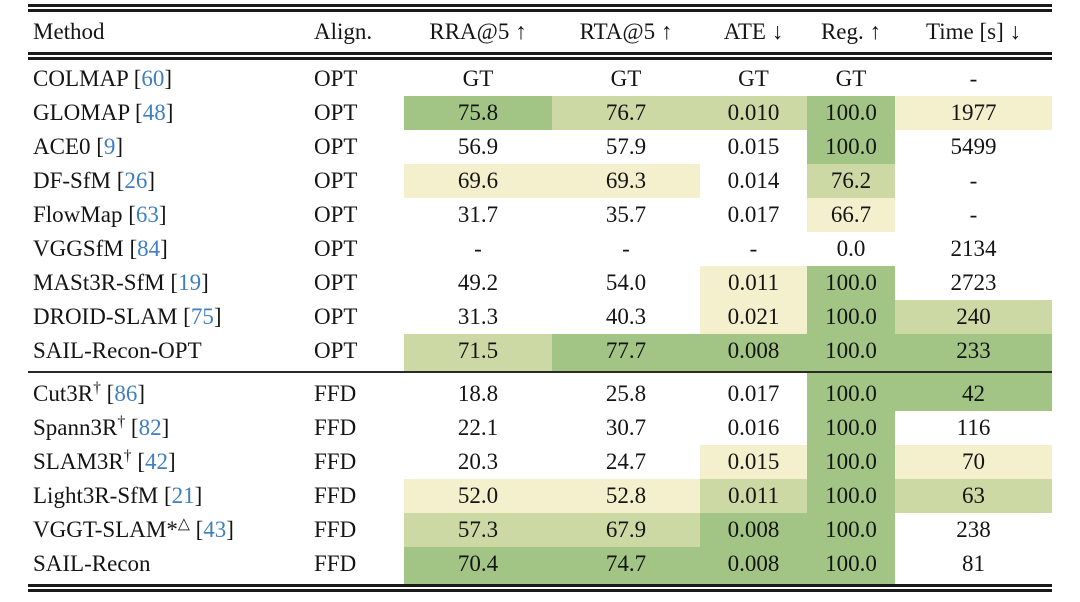 The width and height of the screenshot is (1080, 602). Describe the element at coordinates (81, 112) in the screenshot. I see `method-name: GLOMAP` at that location.